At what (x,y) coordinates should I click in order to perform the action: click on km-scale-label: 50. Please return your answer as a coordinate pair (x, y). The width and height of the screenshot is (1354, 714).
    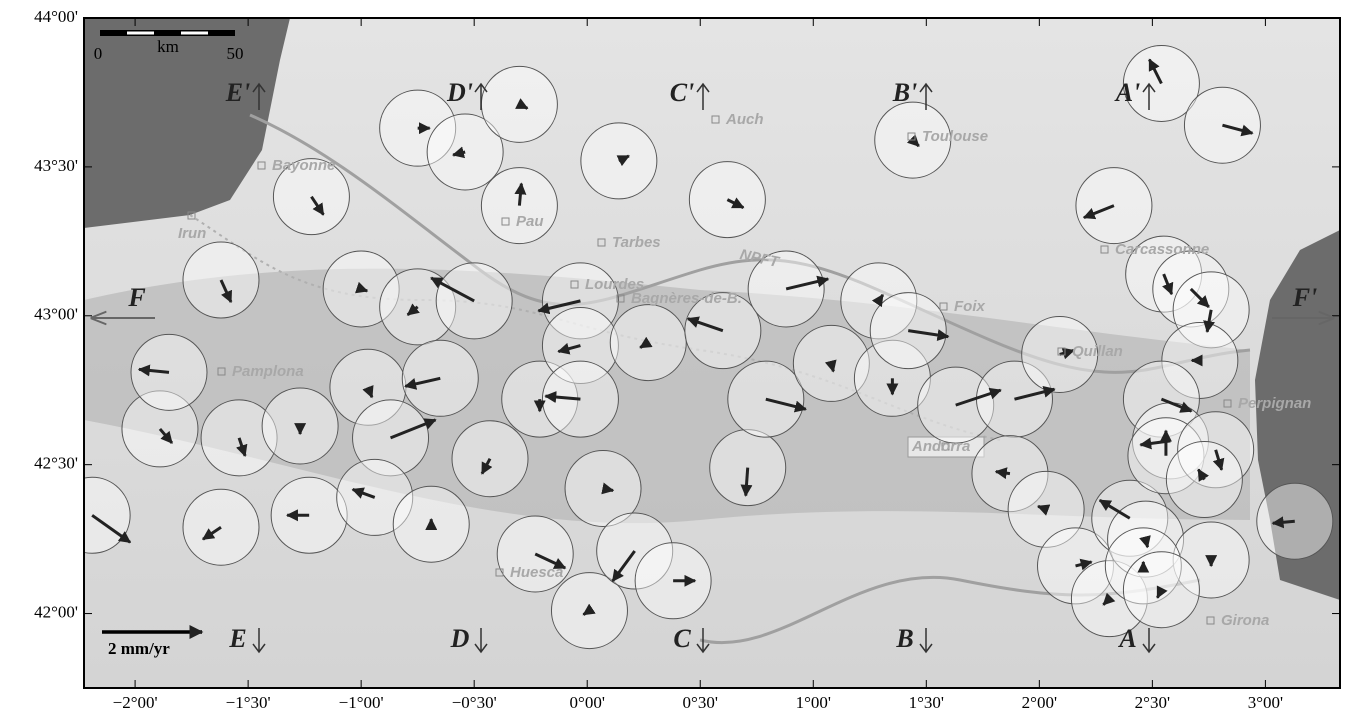
    Looking at the image, I should click on (235, 53).